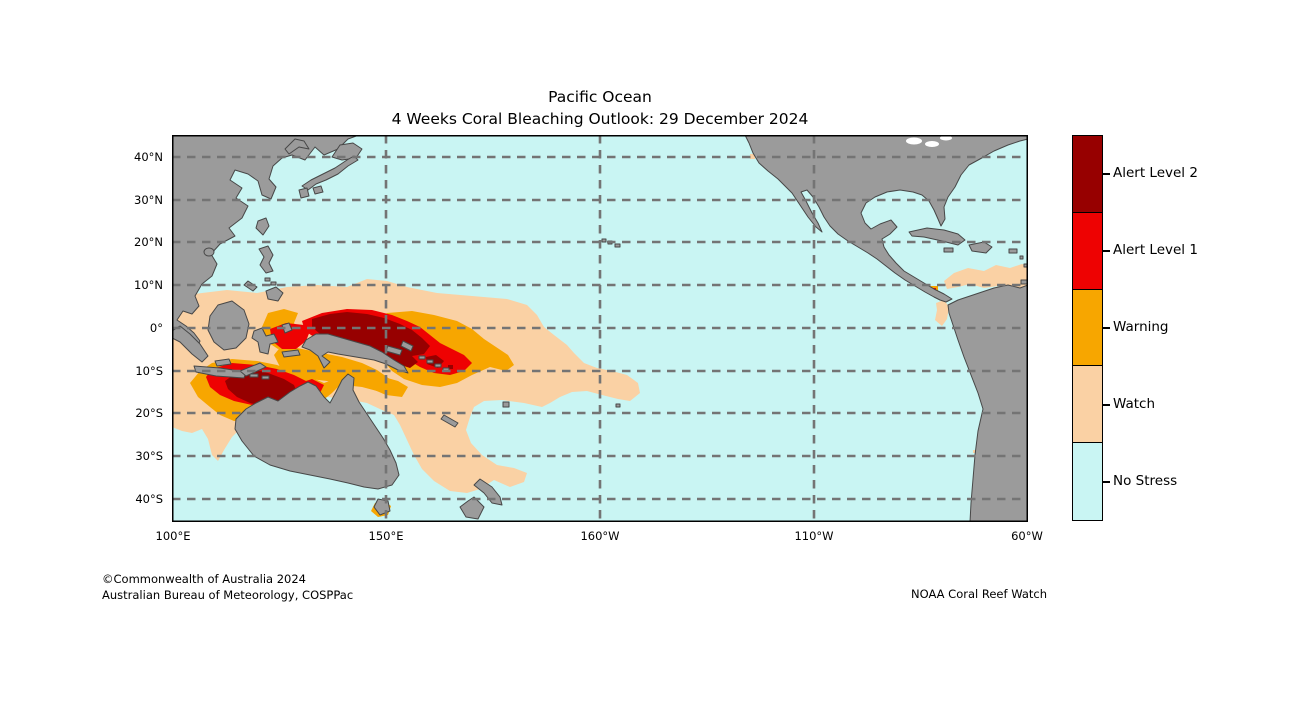 This screenshot has height=705, width=1293. Describe the element at coordinates (752, 156) in the screenshot. I see `stress-watch-california-speck` at that location.